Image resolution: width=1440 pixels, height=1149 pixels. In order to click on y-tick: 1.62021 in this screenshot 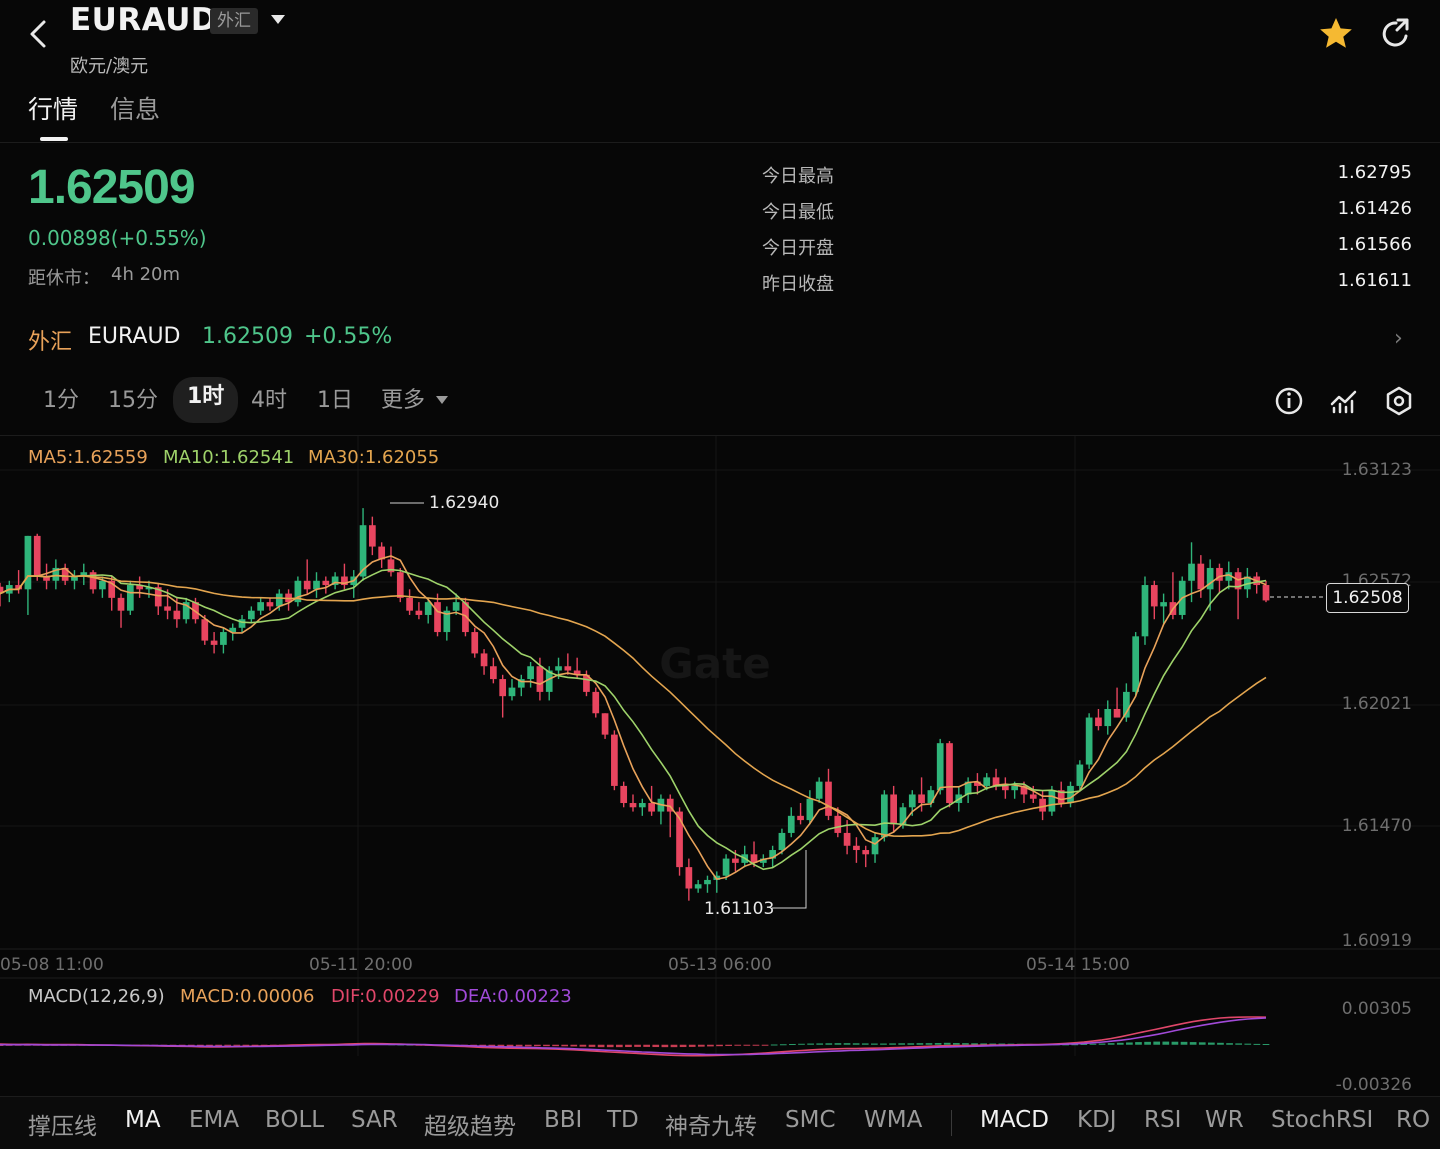, I will do `click(1376, 704)`.